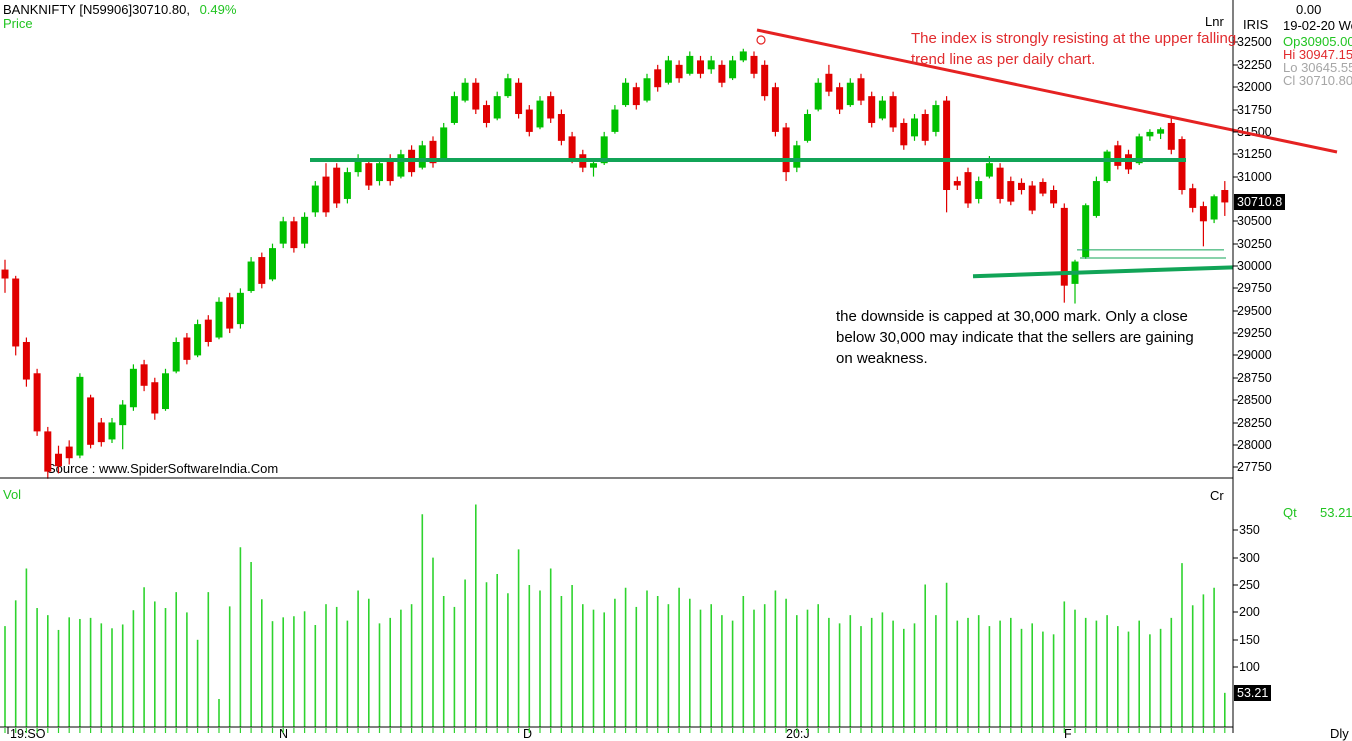 The height and width of the screenshot is (741, 1352). Describe the element at coordinates (1214, 21) in the screenshot. I see `trendline-tool-label: Lnr` at that location.